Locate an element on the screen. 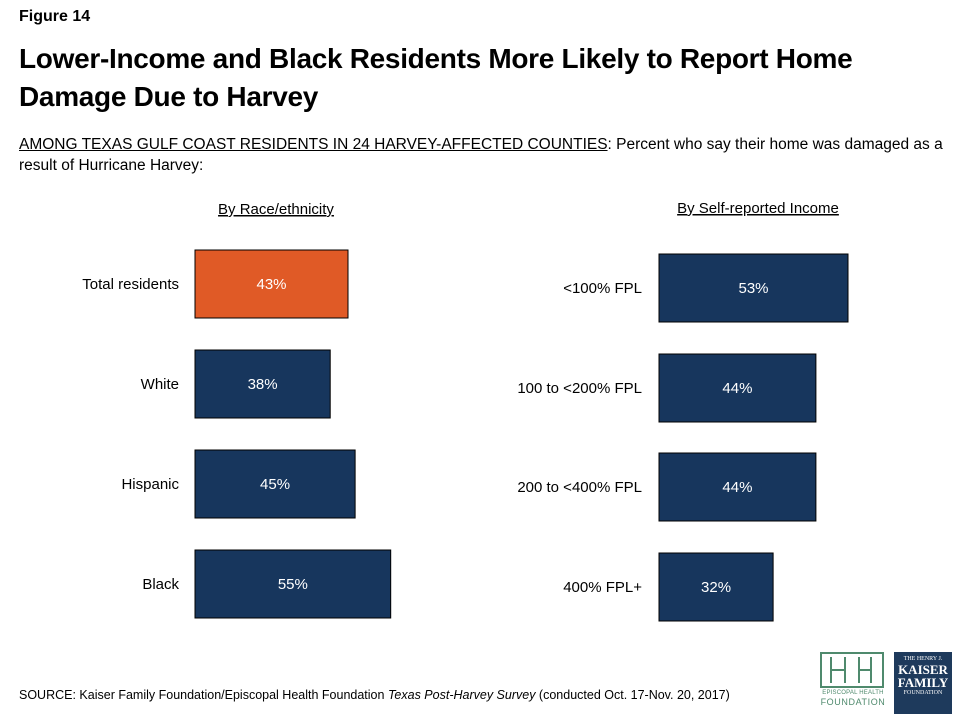 The width and height of the screenshot is (960, 720). ehf-mark-icon is located at coordinates (852, 670).